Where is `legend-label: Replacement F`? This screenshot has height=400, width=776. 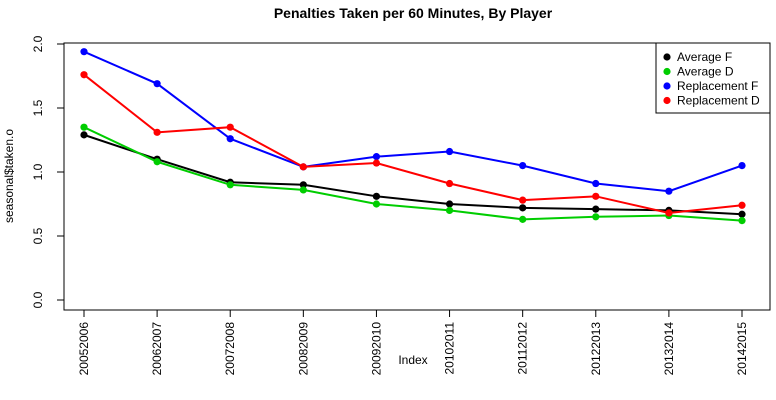 legend-label: Replacement F is located at coordinates (717, 86).